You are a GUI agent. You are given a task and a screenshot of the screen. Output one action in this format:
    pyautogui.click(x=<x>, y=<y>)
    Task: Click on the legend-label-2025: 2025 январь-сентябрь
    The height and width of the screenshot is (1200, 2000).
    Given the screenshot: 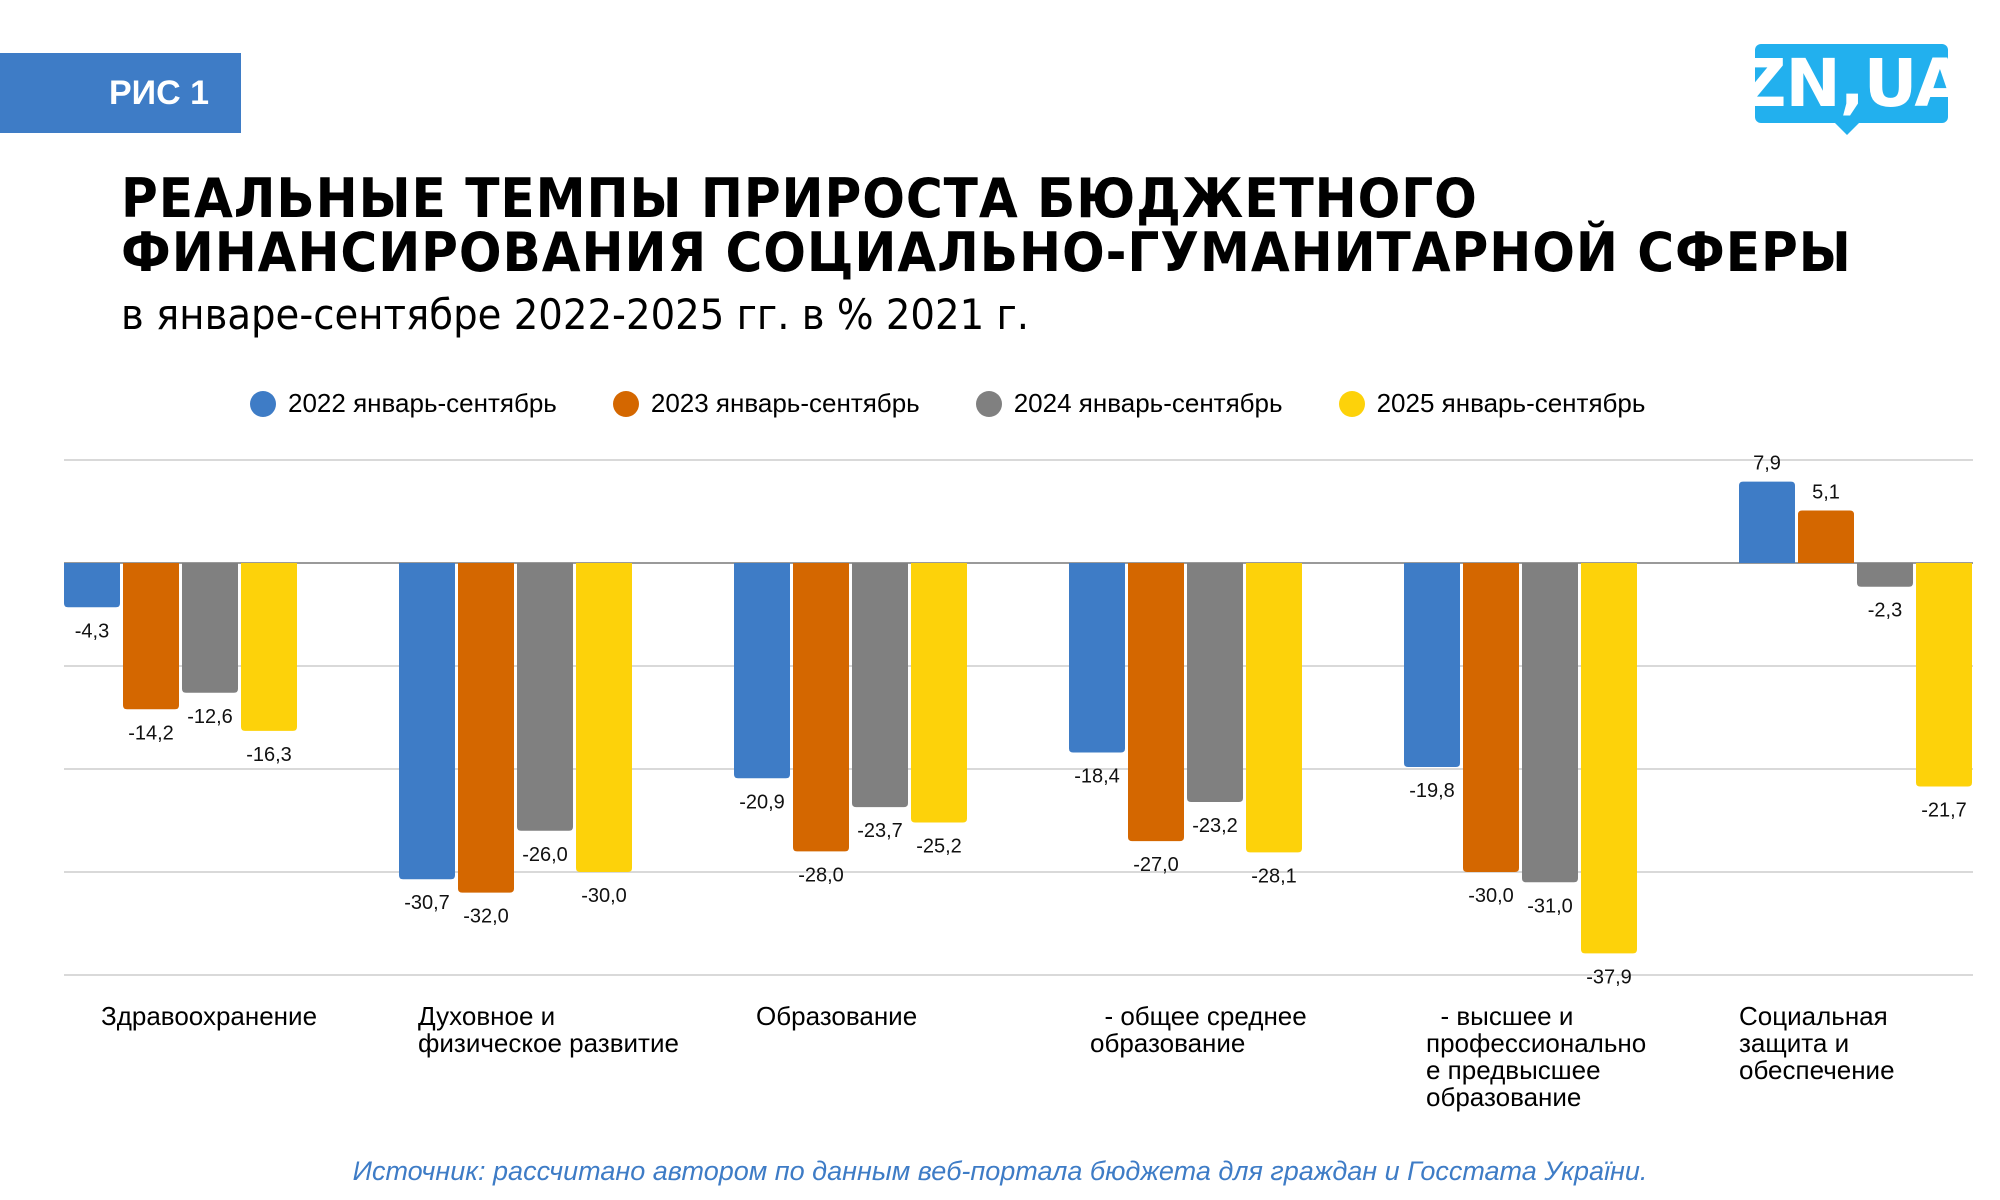 What is the action you would take?
    pyautogui.click(x=1511, y=403)
    